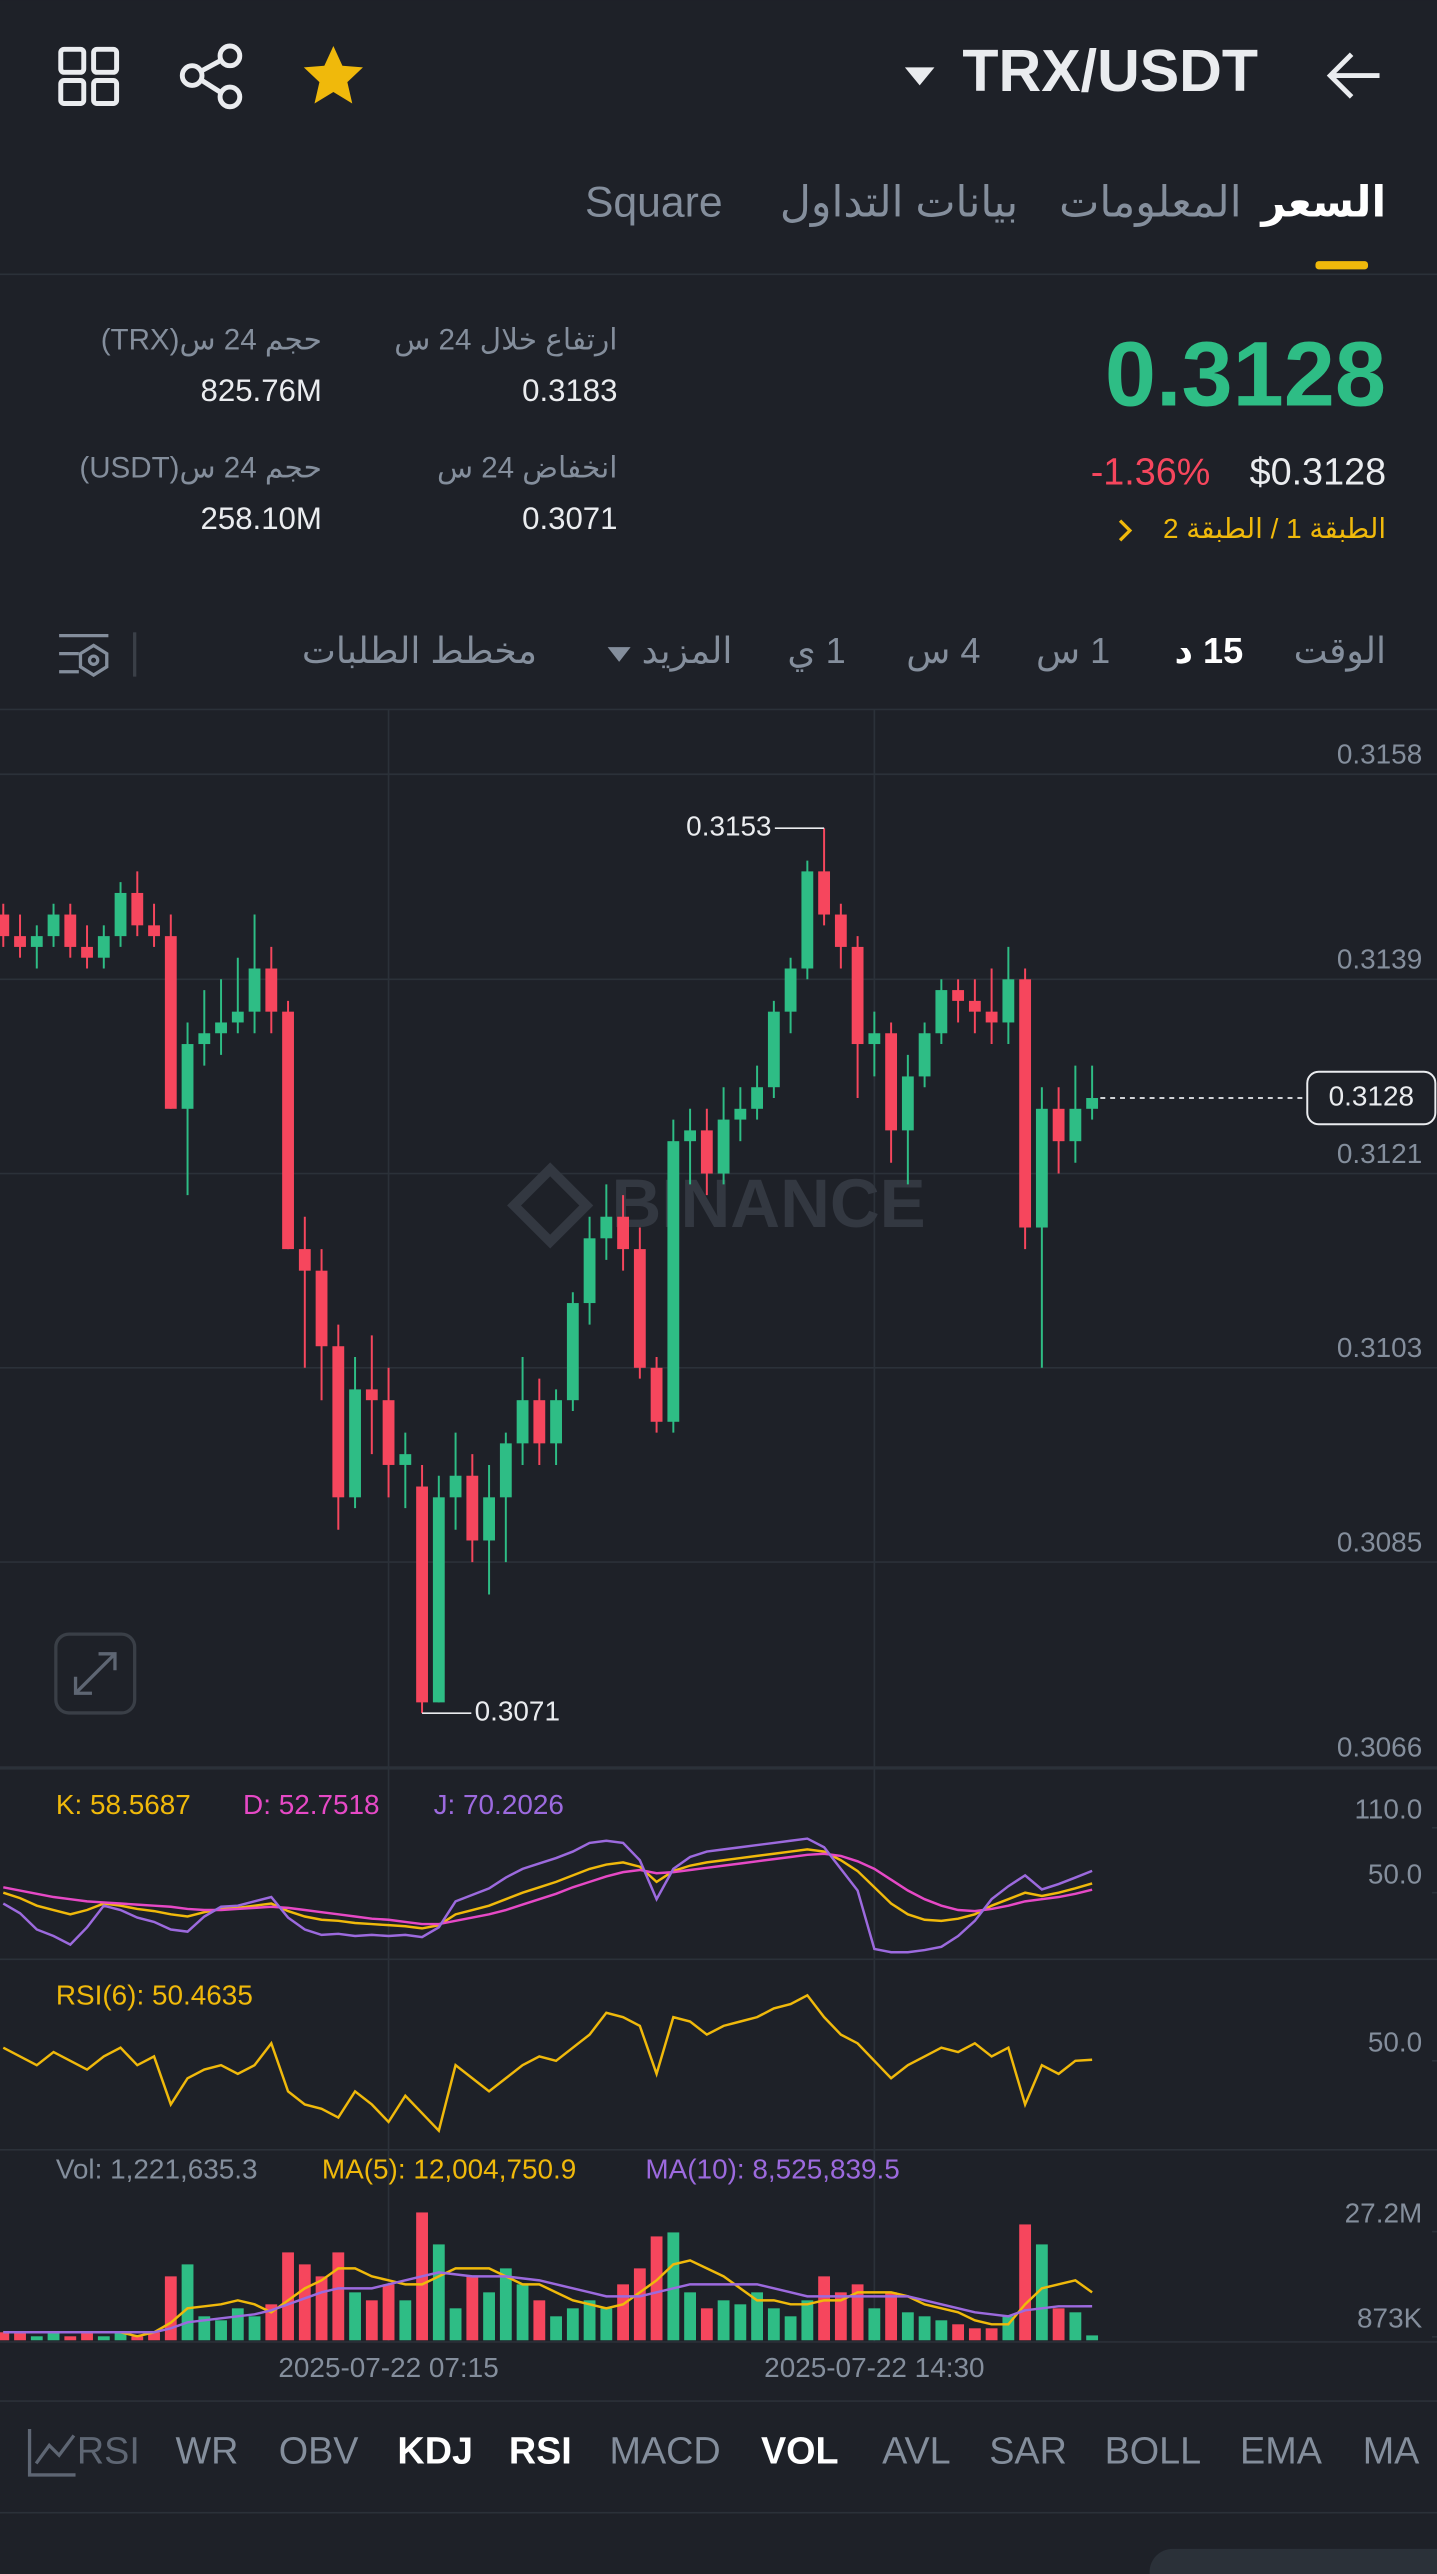 The height and width of the screenshot is (2574, 1437). What do you see at coordinates (1379, 959) in the screenshot?
I see `y-tick-label: 0.3139` at bounding box center [1379, 959].